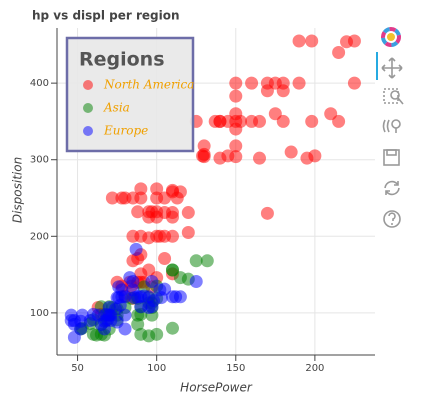 The height and width of the screenshot is (408, 426). I want to click on bokeh-logo, so click(391, 37).